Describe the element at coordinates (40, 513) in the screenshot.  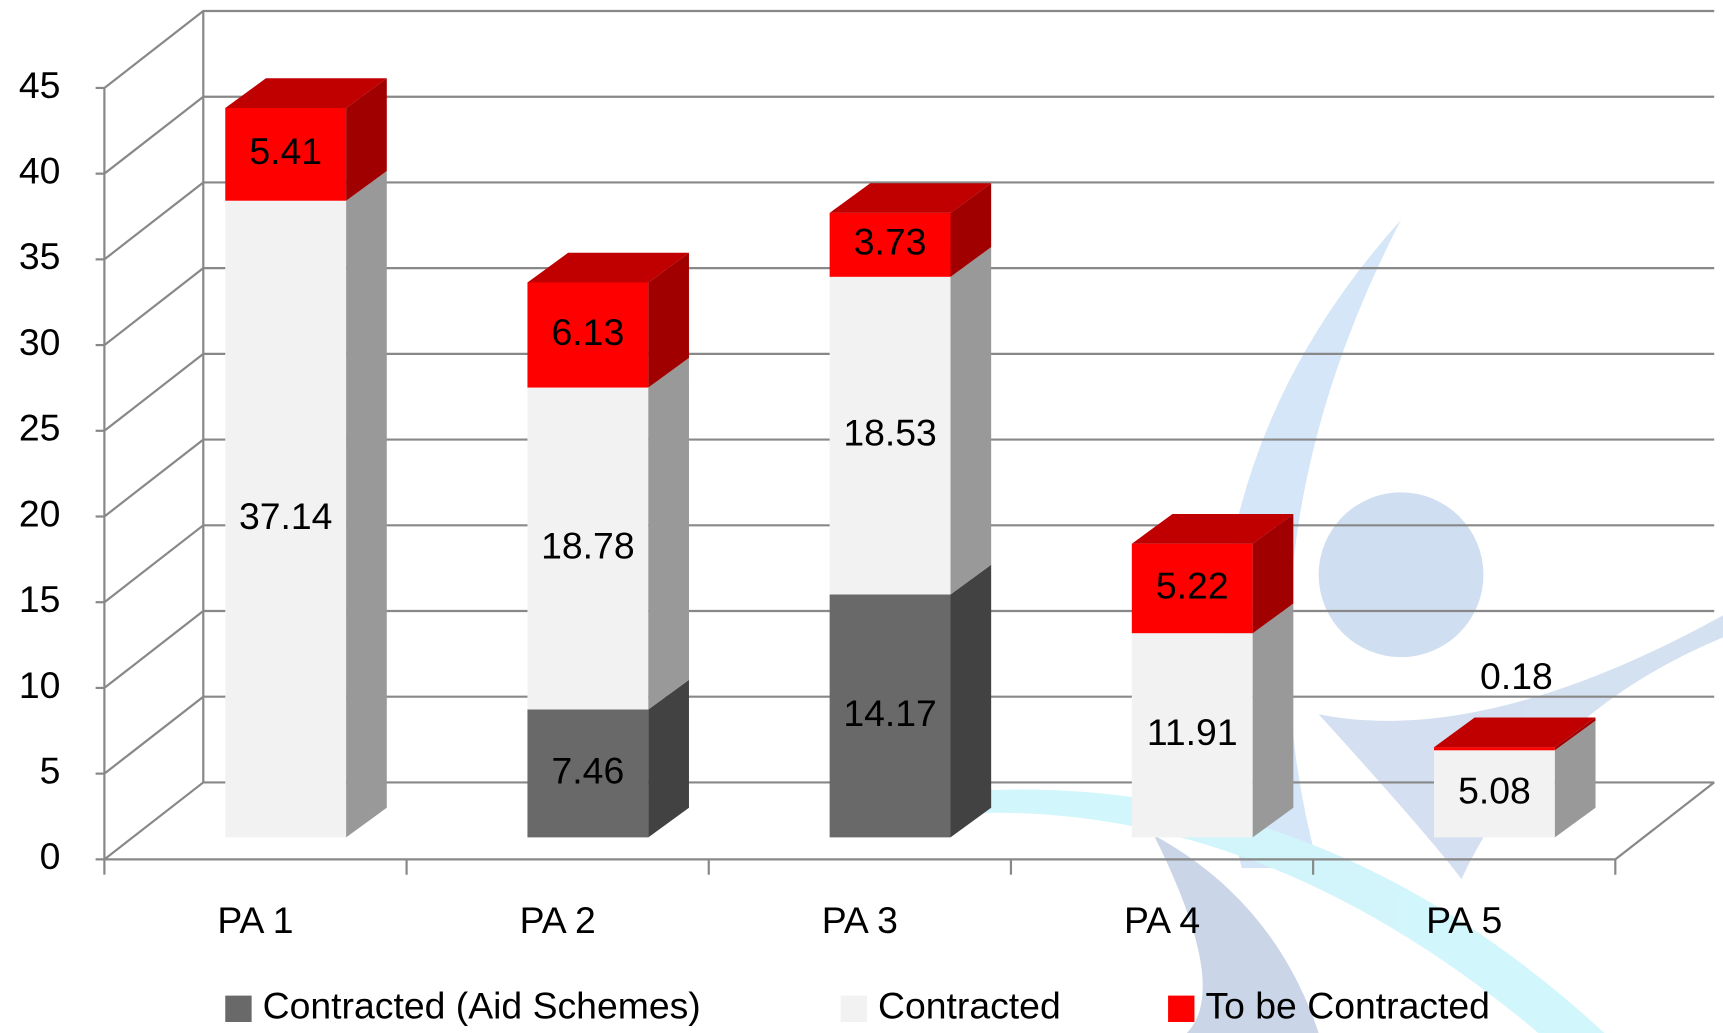
I see `y-tick-label: 20` at that location.